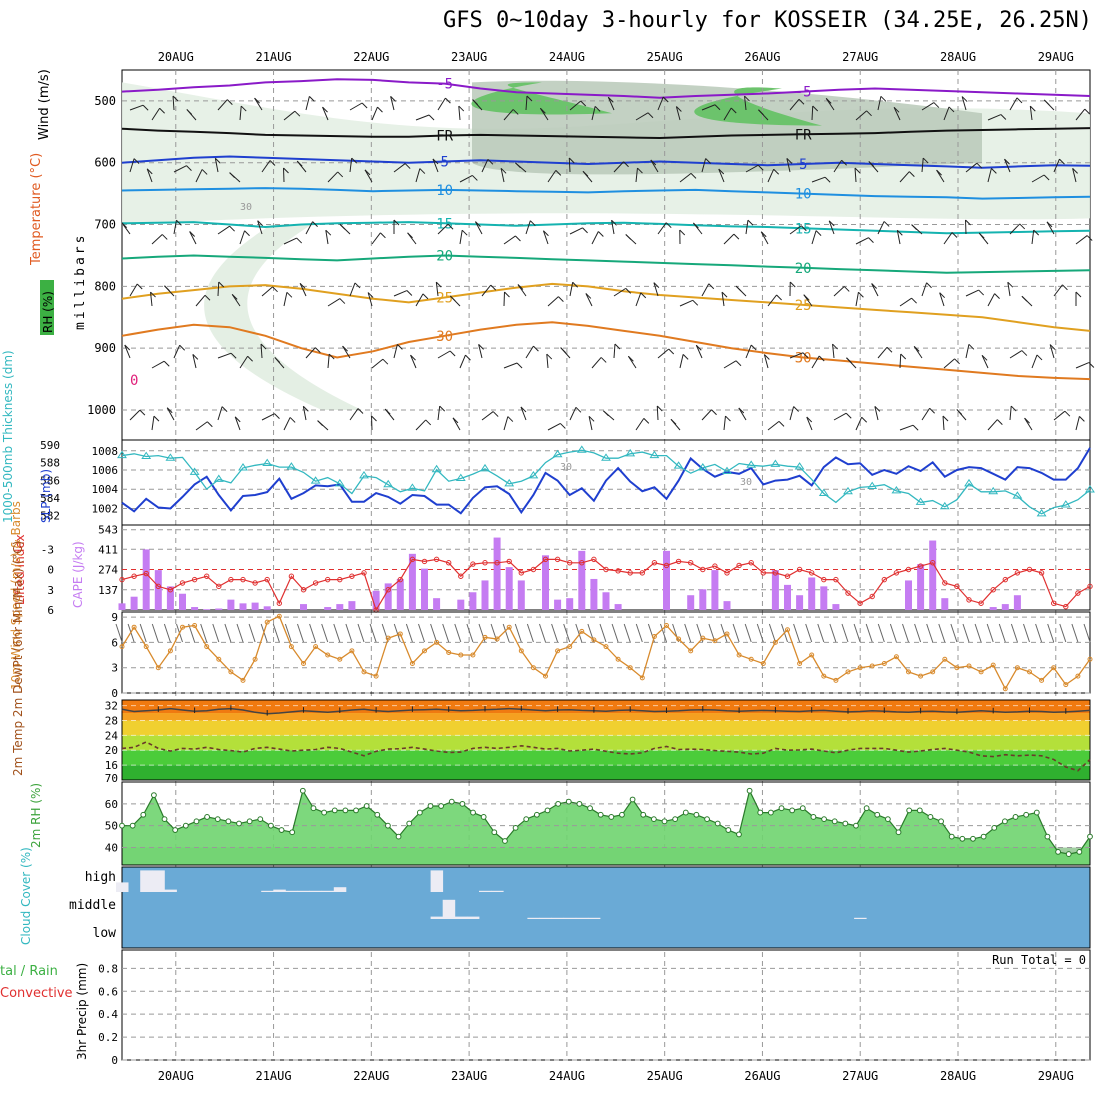 This screenshot has width=1100, height=1100. I want to click on slp-tick-label: 1002, so click(105, 508).